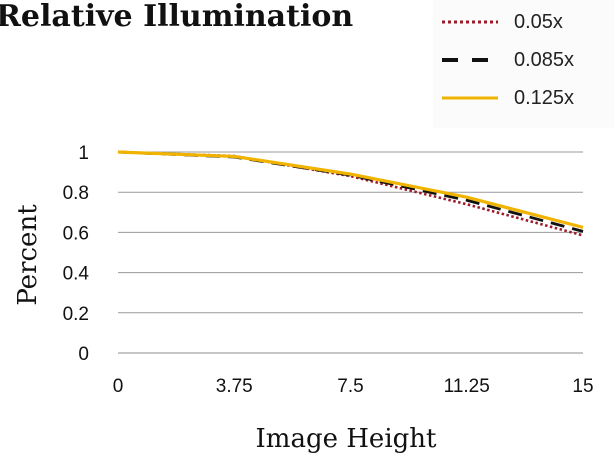 The width and height of the screenshot is (614, 454). I want to click on series-line-0.085x, so click(350, 191).